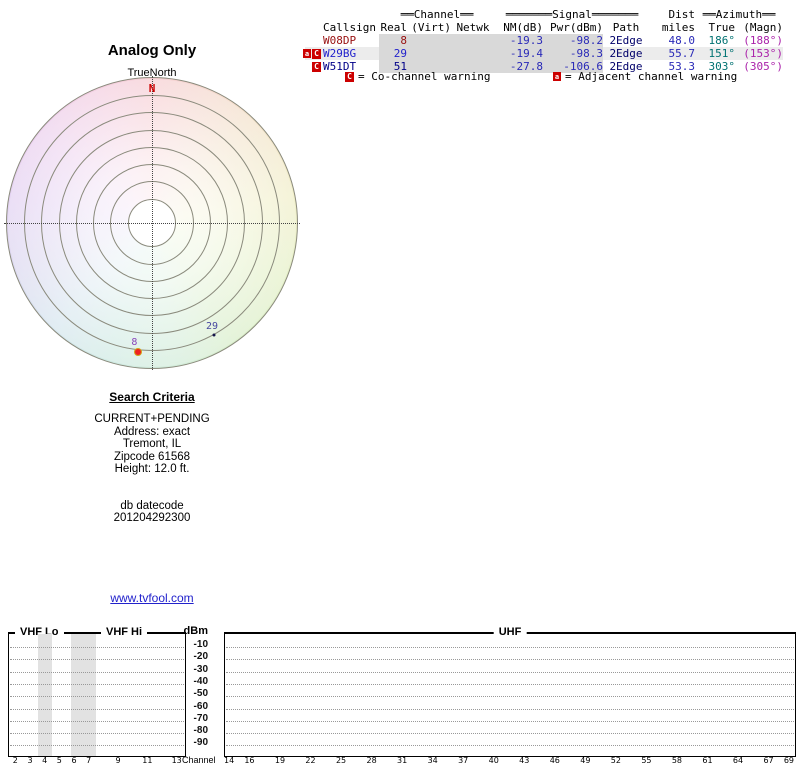 The width and height of the screenshot is (800, 768). Describe the element at coordinates (124, 632) in the screenshot. I see `vhf-hi-section-label: VHF Hi` at that location.